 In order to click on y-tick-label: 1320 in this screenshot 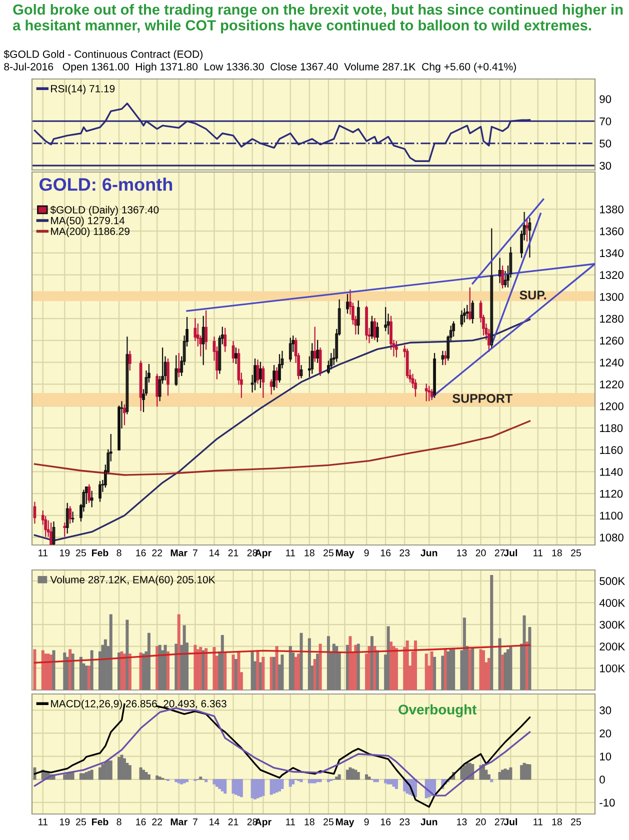, I will do `click(612, 275)`.